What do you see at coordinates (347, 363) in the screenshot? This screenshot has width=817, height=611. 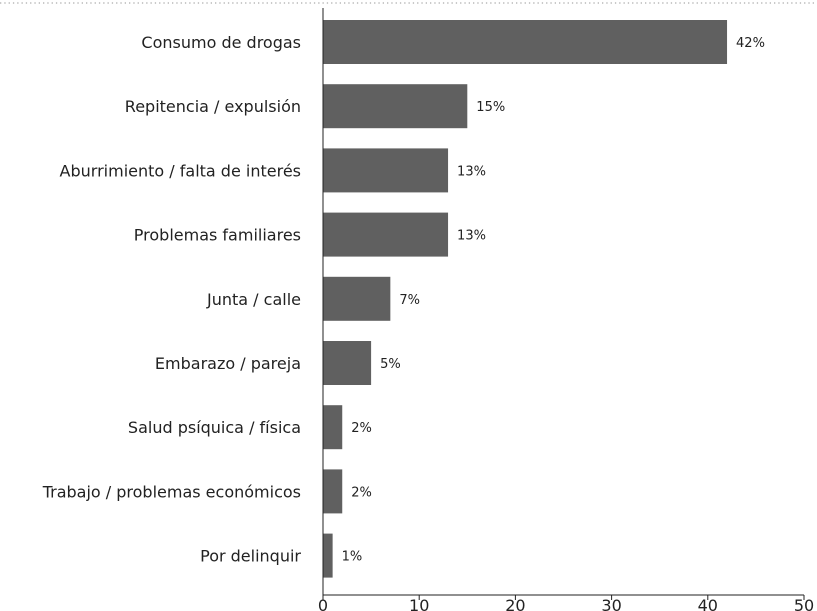 I see `bar-embarazo-pareja` at bounding box center [347, 363].